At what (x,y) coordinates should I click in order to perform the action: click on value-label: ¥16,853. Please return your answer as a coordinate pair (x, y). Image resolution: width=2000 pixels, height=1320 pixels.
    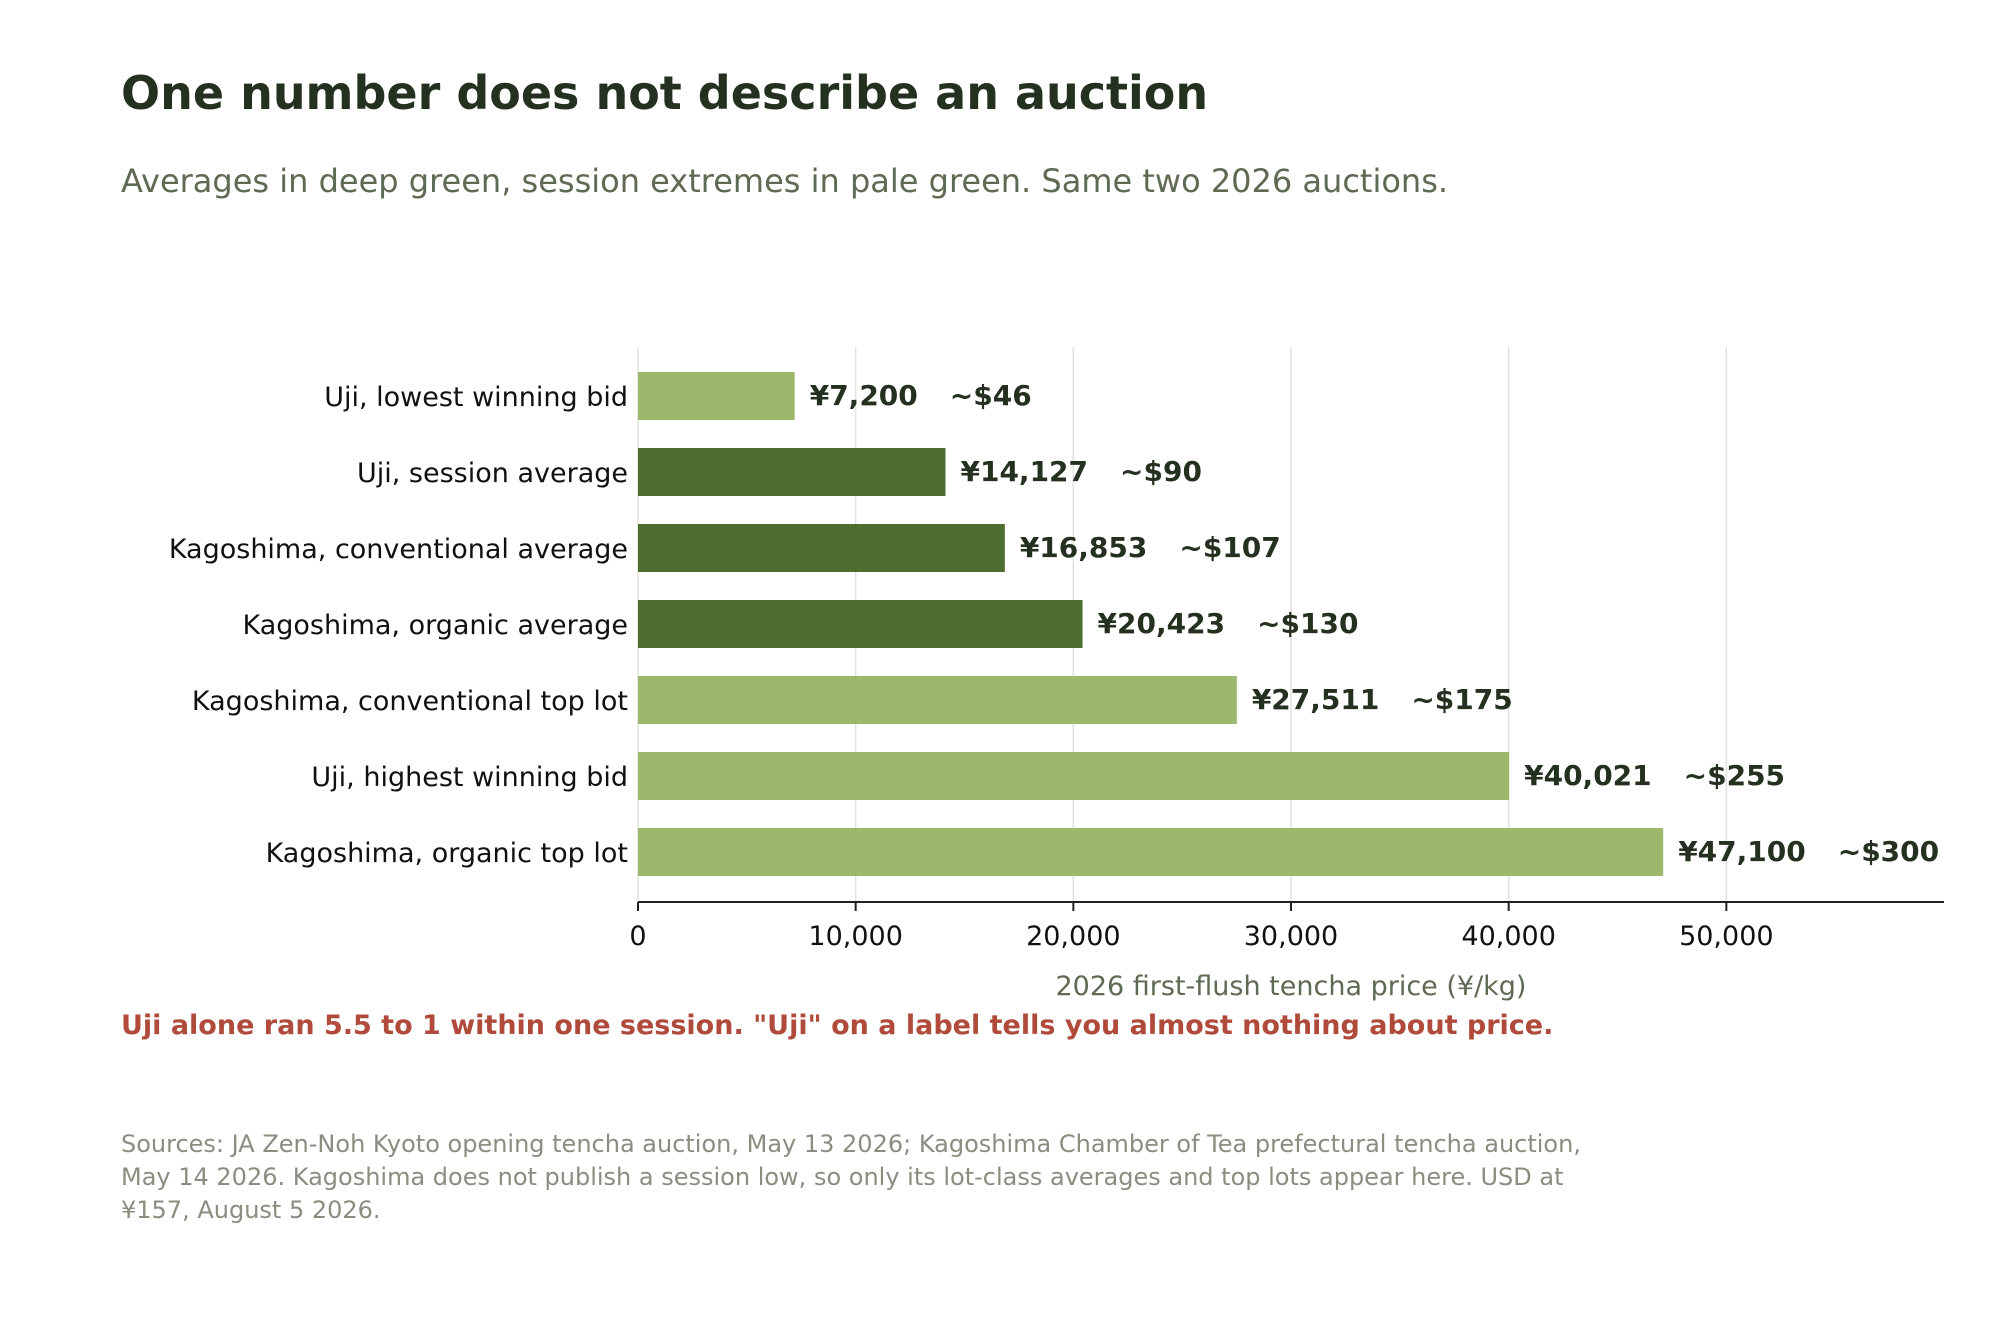
    Looking at the image, I should click on (1084, 547).